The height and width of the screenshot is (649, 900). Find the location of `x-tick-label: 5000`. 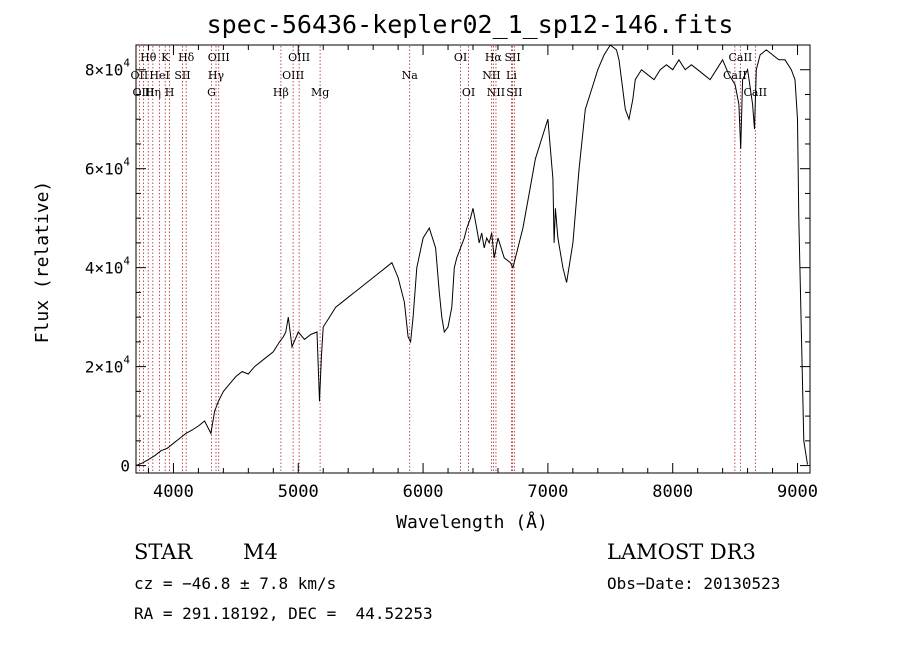

x-tick-label: 5000 is located at coordinates (298, 492).